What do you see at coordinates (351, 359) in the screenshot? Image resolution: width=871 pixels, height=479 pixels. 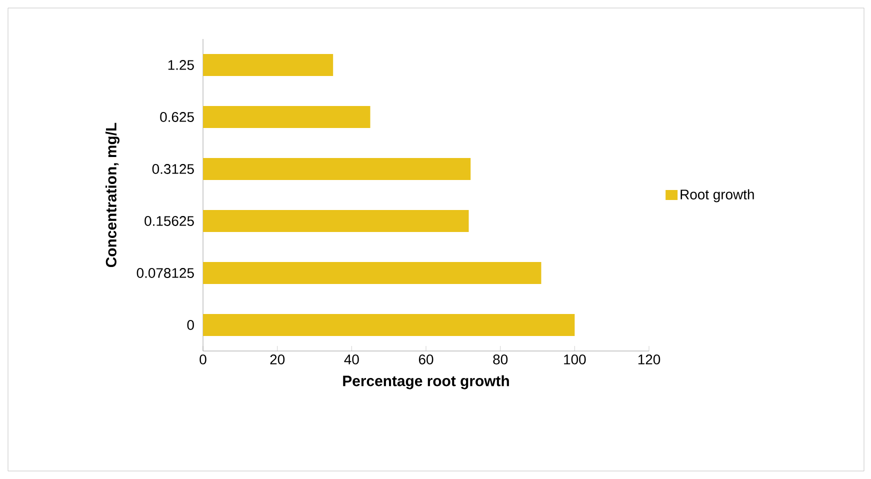 I see `x-tick-label: 40` at bounding box center [351, 359].